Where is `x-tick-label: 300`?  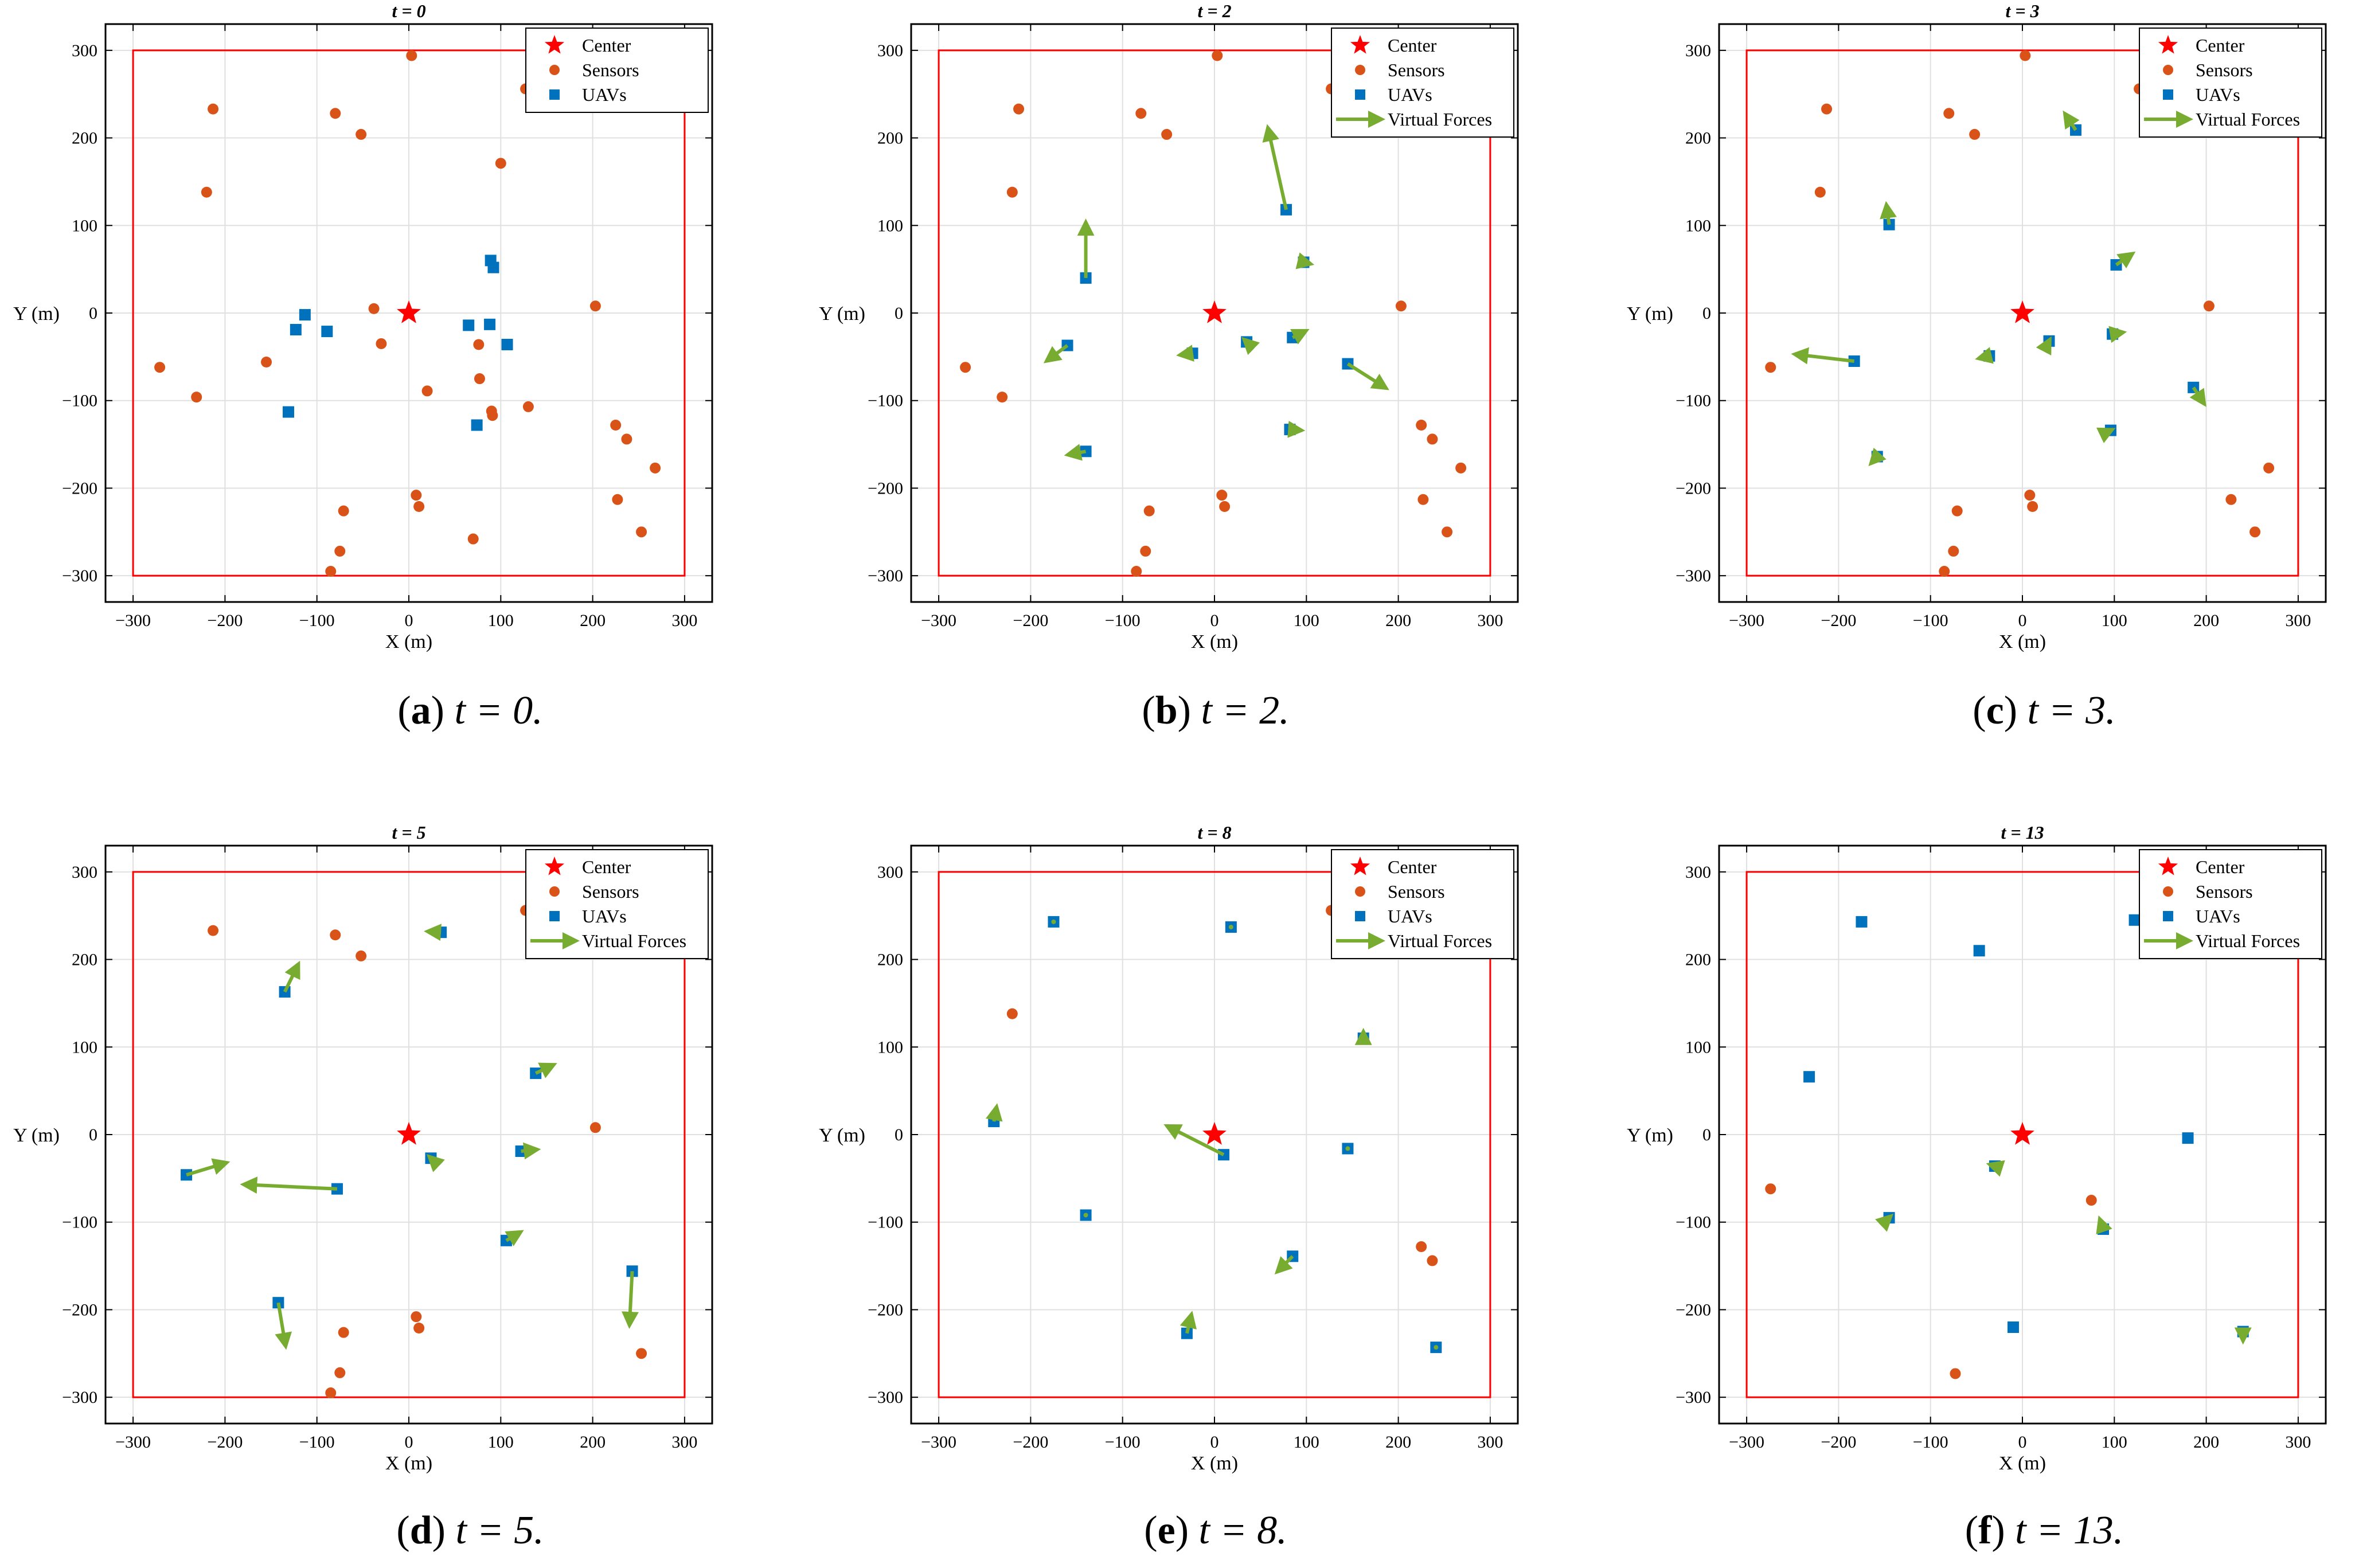 x-tick-label: 300 is located at coordinates (2298, 620).